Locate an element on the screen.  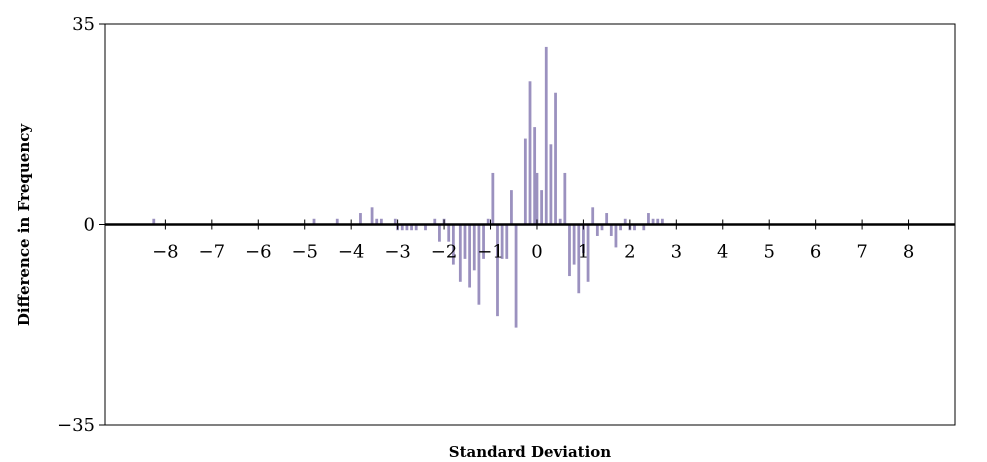
x-tick-label: −7 is located at coordinates (212, 252).